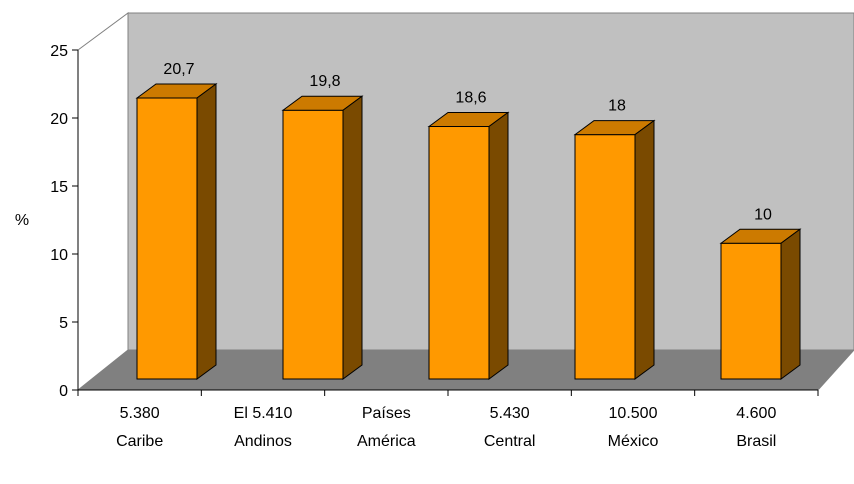 The height and width of the screenshot is (484, 854). I want to click on x-tick-label: Brasil, so click(756, 441).